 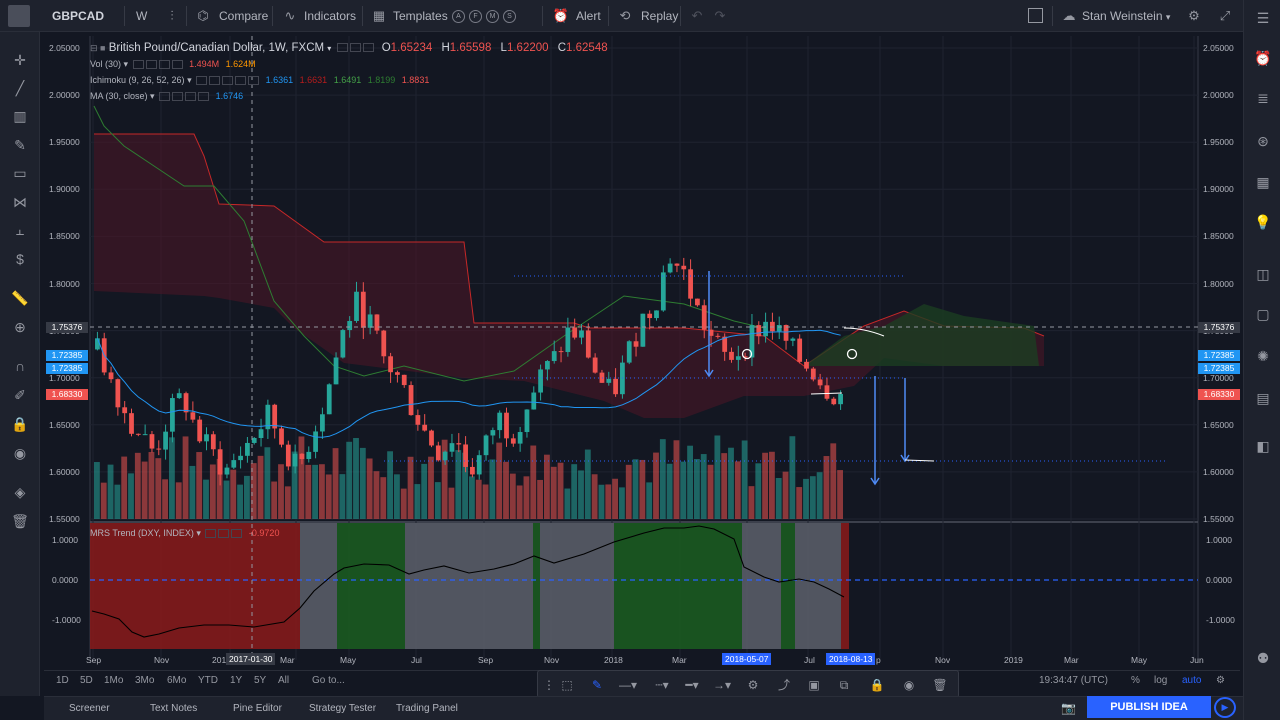 What do you see at coordinates (1263, 98) in the screenshot?
I see `data-window-icon: ≣` at bounding box center [1263, 98].